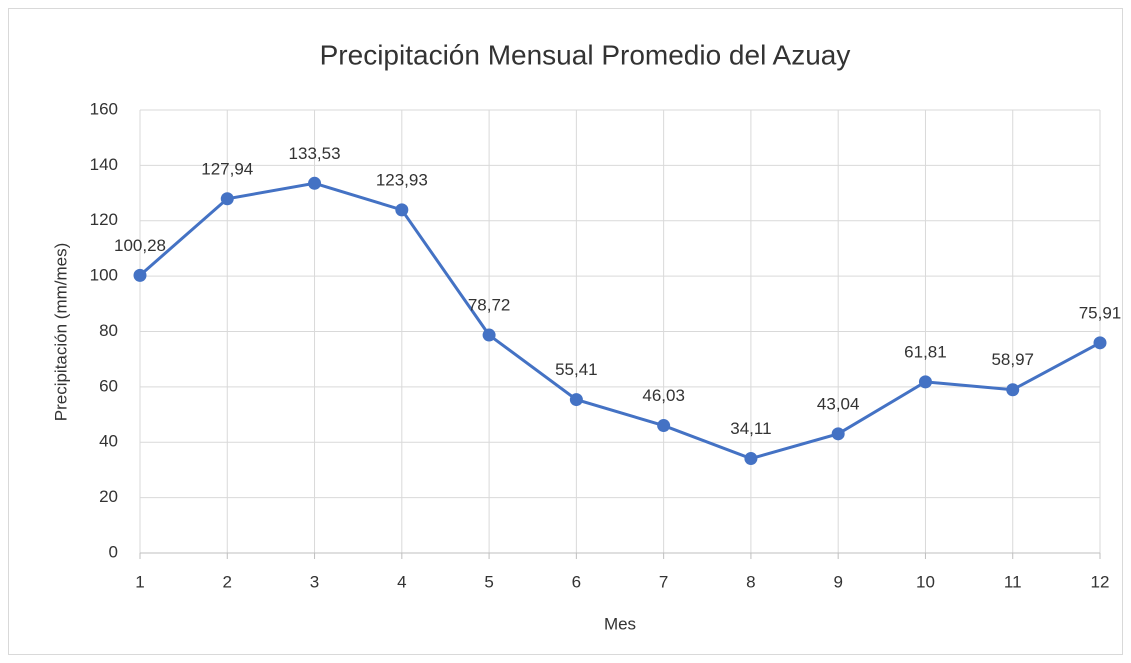  What do you see at coordinates (1012, 359) in the screenshot?
I see `data-label: 58,97` at bounding box center [1012, 359].